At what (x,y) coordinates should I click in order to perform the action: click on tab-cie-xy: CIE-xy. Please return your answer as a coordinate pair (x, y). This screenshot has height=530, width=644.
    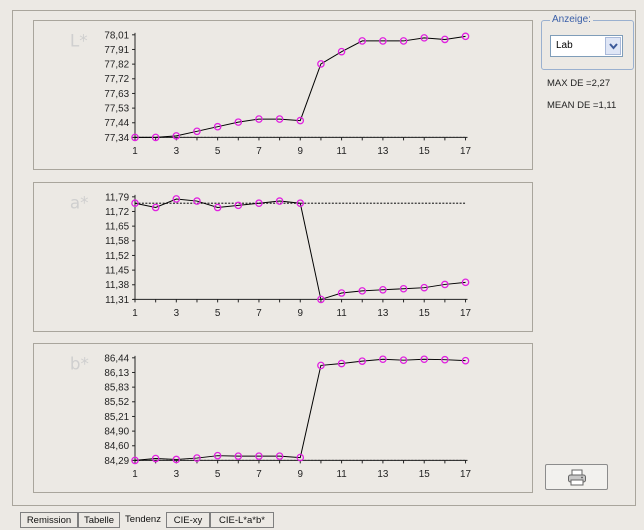
    Looking at the image, I should click on (188, 520).